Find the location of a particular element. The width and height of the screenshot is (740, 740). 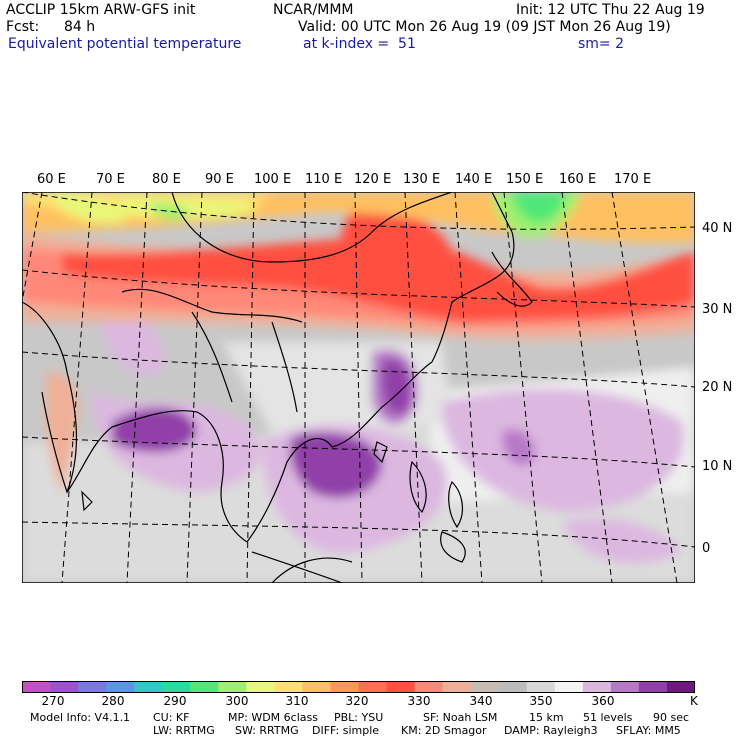

colorbar-border is located at coordinates (358, 687).